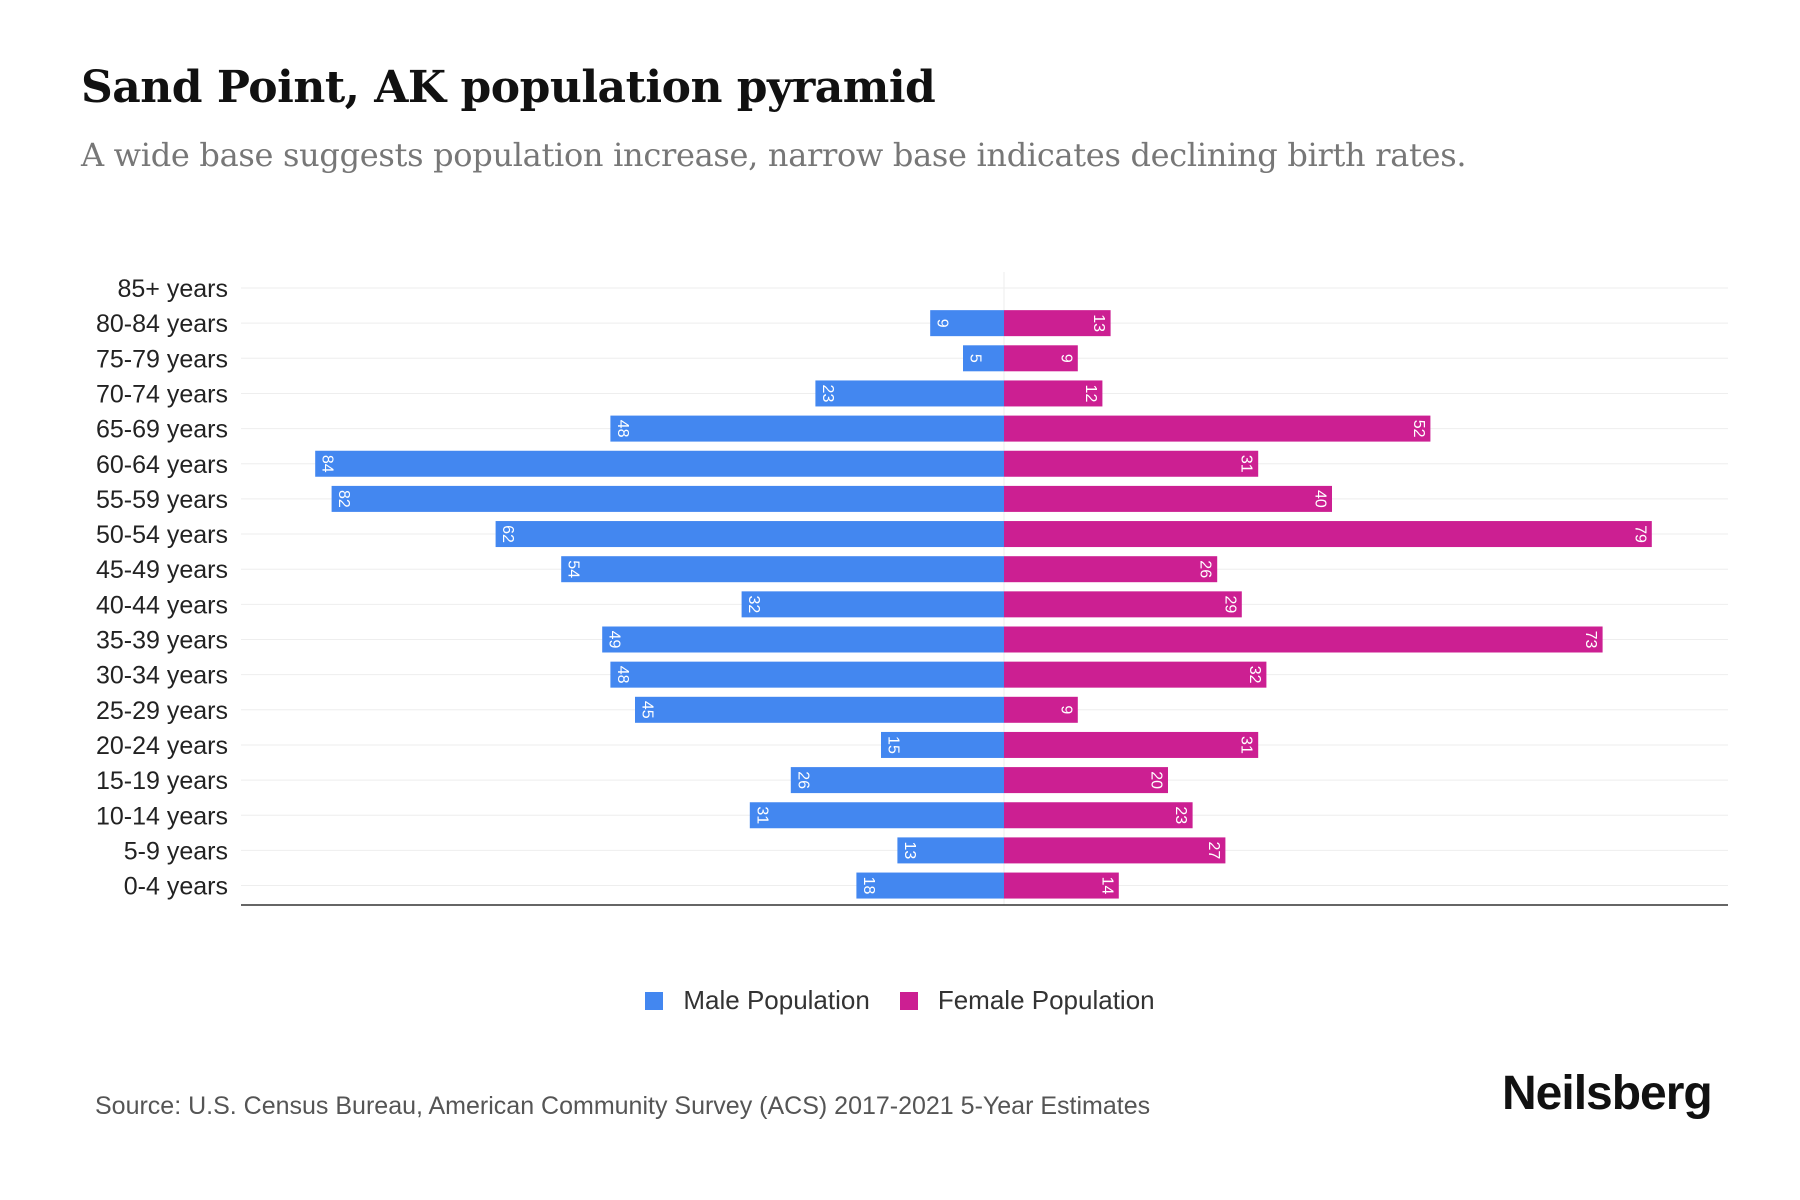 The width and height of the screenshot is (1800, 1200). I want to click on y-tick-label: 70-74 years, so click(162, 394).